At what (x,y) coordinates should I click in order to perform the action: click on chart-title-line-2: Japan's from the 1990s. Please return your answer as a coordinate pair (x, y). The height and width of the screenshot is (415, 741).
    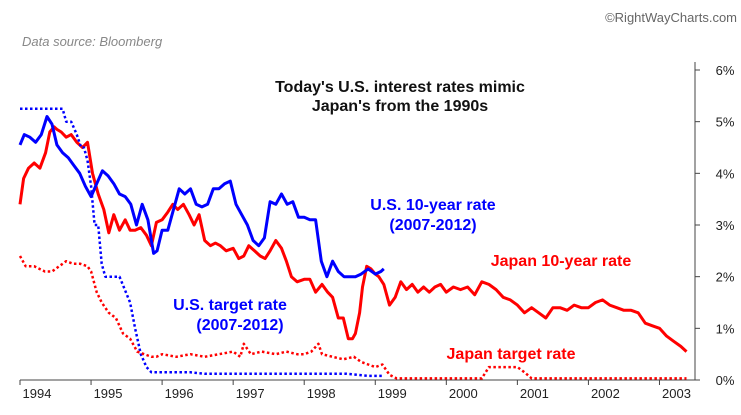
    Looking at the image, I should click on (400, 106).